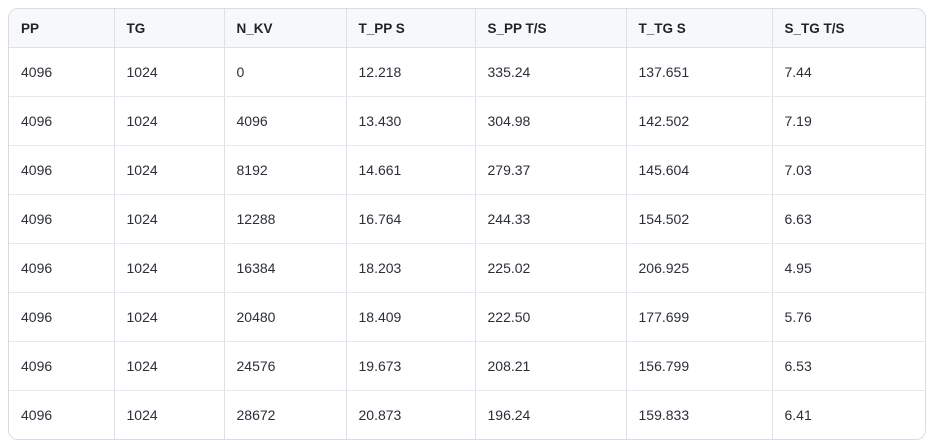 This screenshot has height=443, width=934. I want to click on table-cell: 6.53, so click(848, 366).